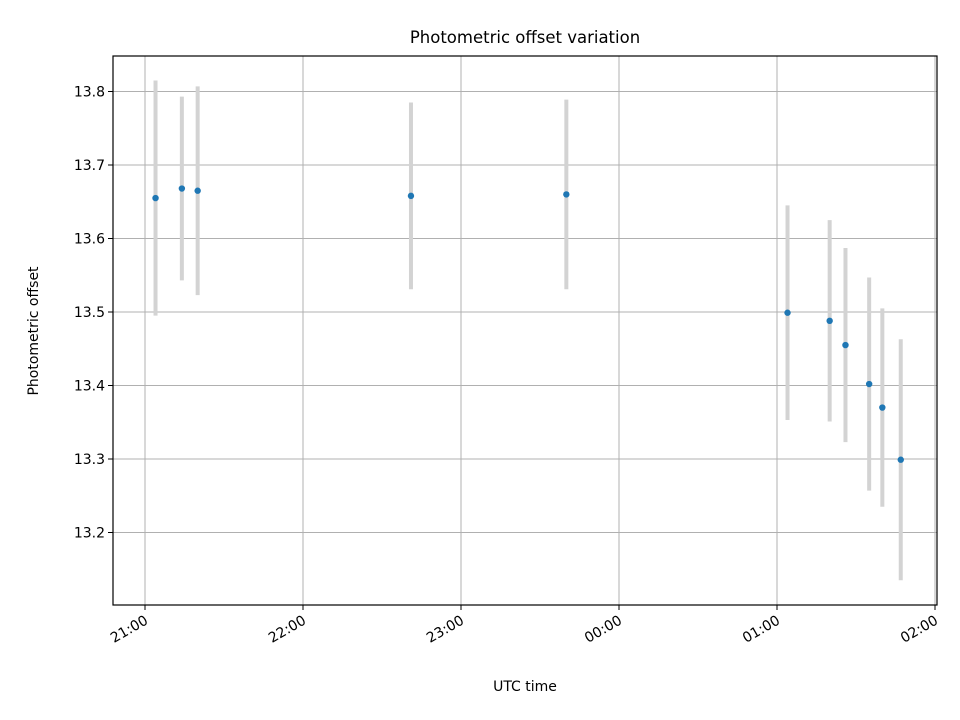  What do you see at coordinates (89, 534) in the screenshot?
I see `y-tick-label: 13.2` at bounding box center [89, 534].